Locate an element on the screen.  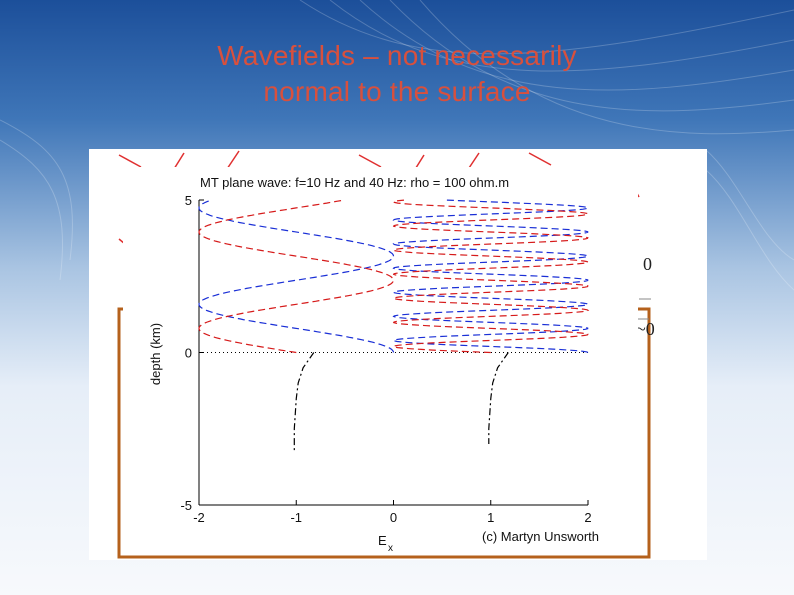
slide-title-line-1: Wavefields – not necessarily is located at coordinates (397, 55).